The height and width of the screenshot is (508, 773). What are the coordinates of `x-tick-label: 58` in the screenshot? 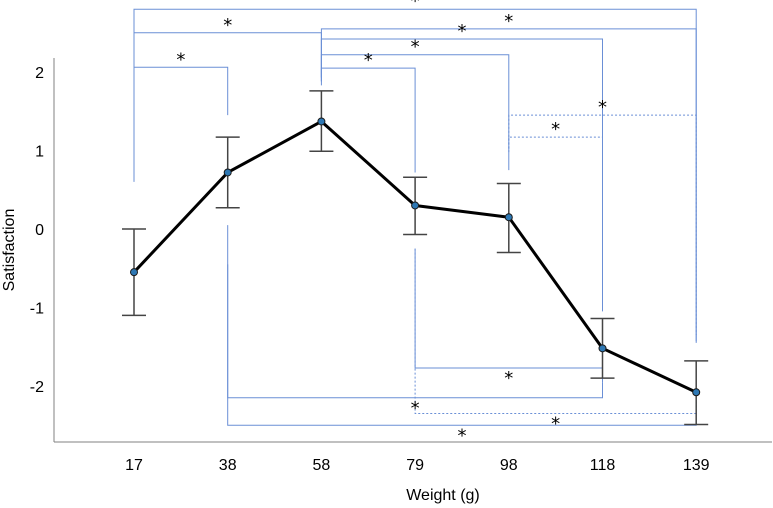 It's located at (322, 465).